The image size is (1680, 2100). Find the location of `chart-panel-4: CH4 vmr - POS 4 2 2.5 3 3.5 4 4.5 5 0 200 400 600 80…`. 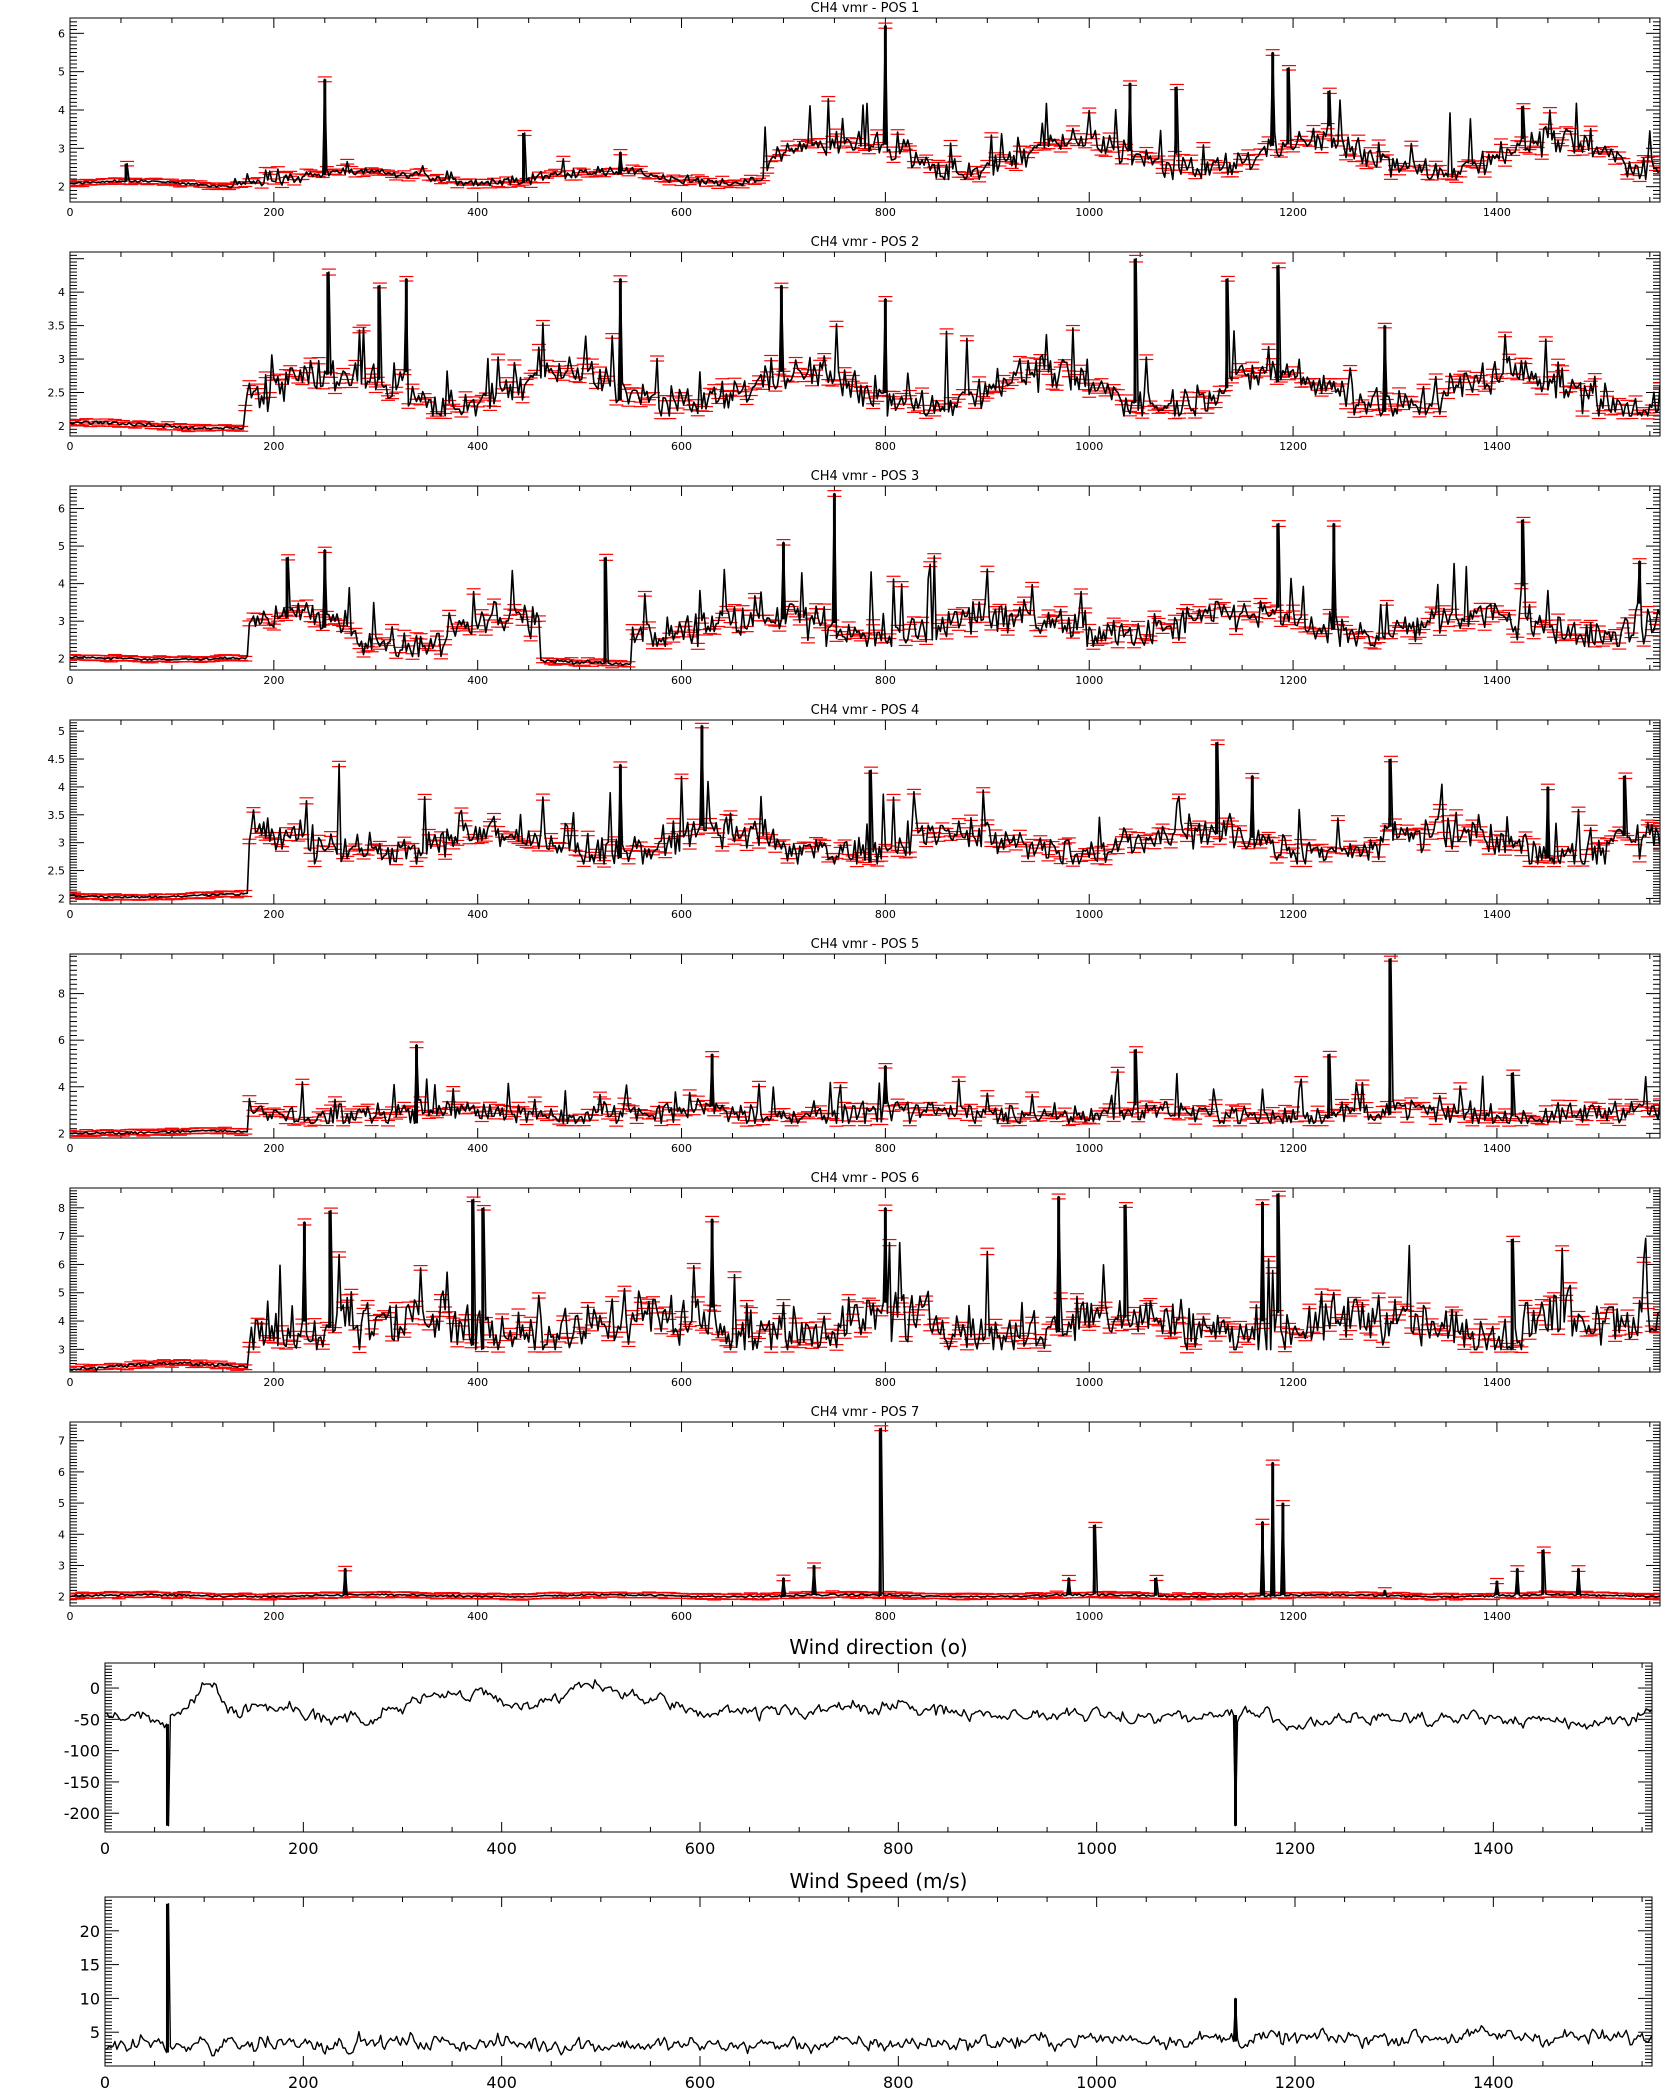

chart-panel-4: CH4 vmr - POS 4 2 2.5 3 3.5 4 4.5 5 0 200 400 600 80… is located at coordinates (854, 812).